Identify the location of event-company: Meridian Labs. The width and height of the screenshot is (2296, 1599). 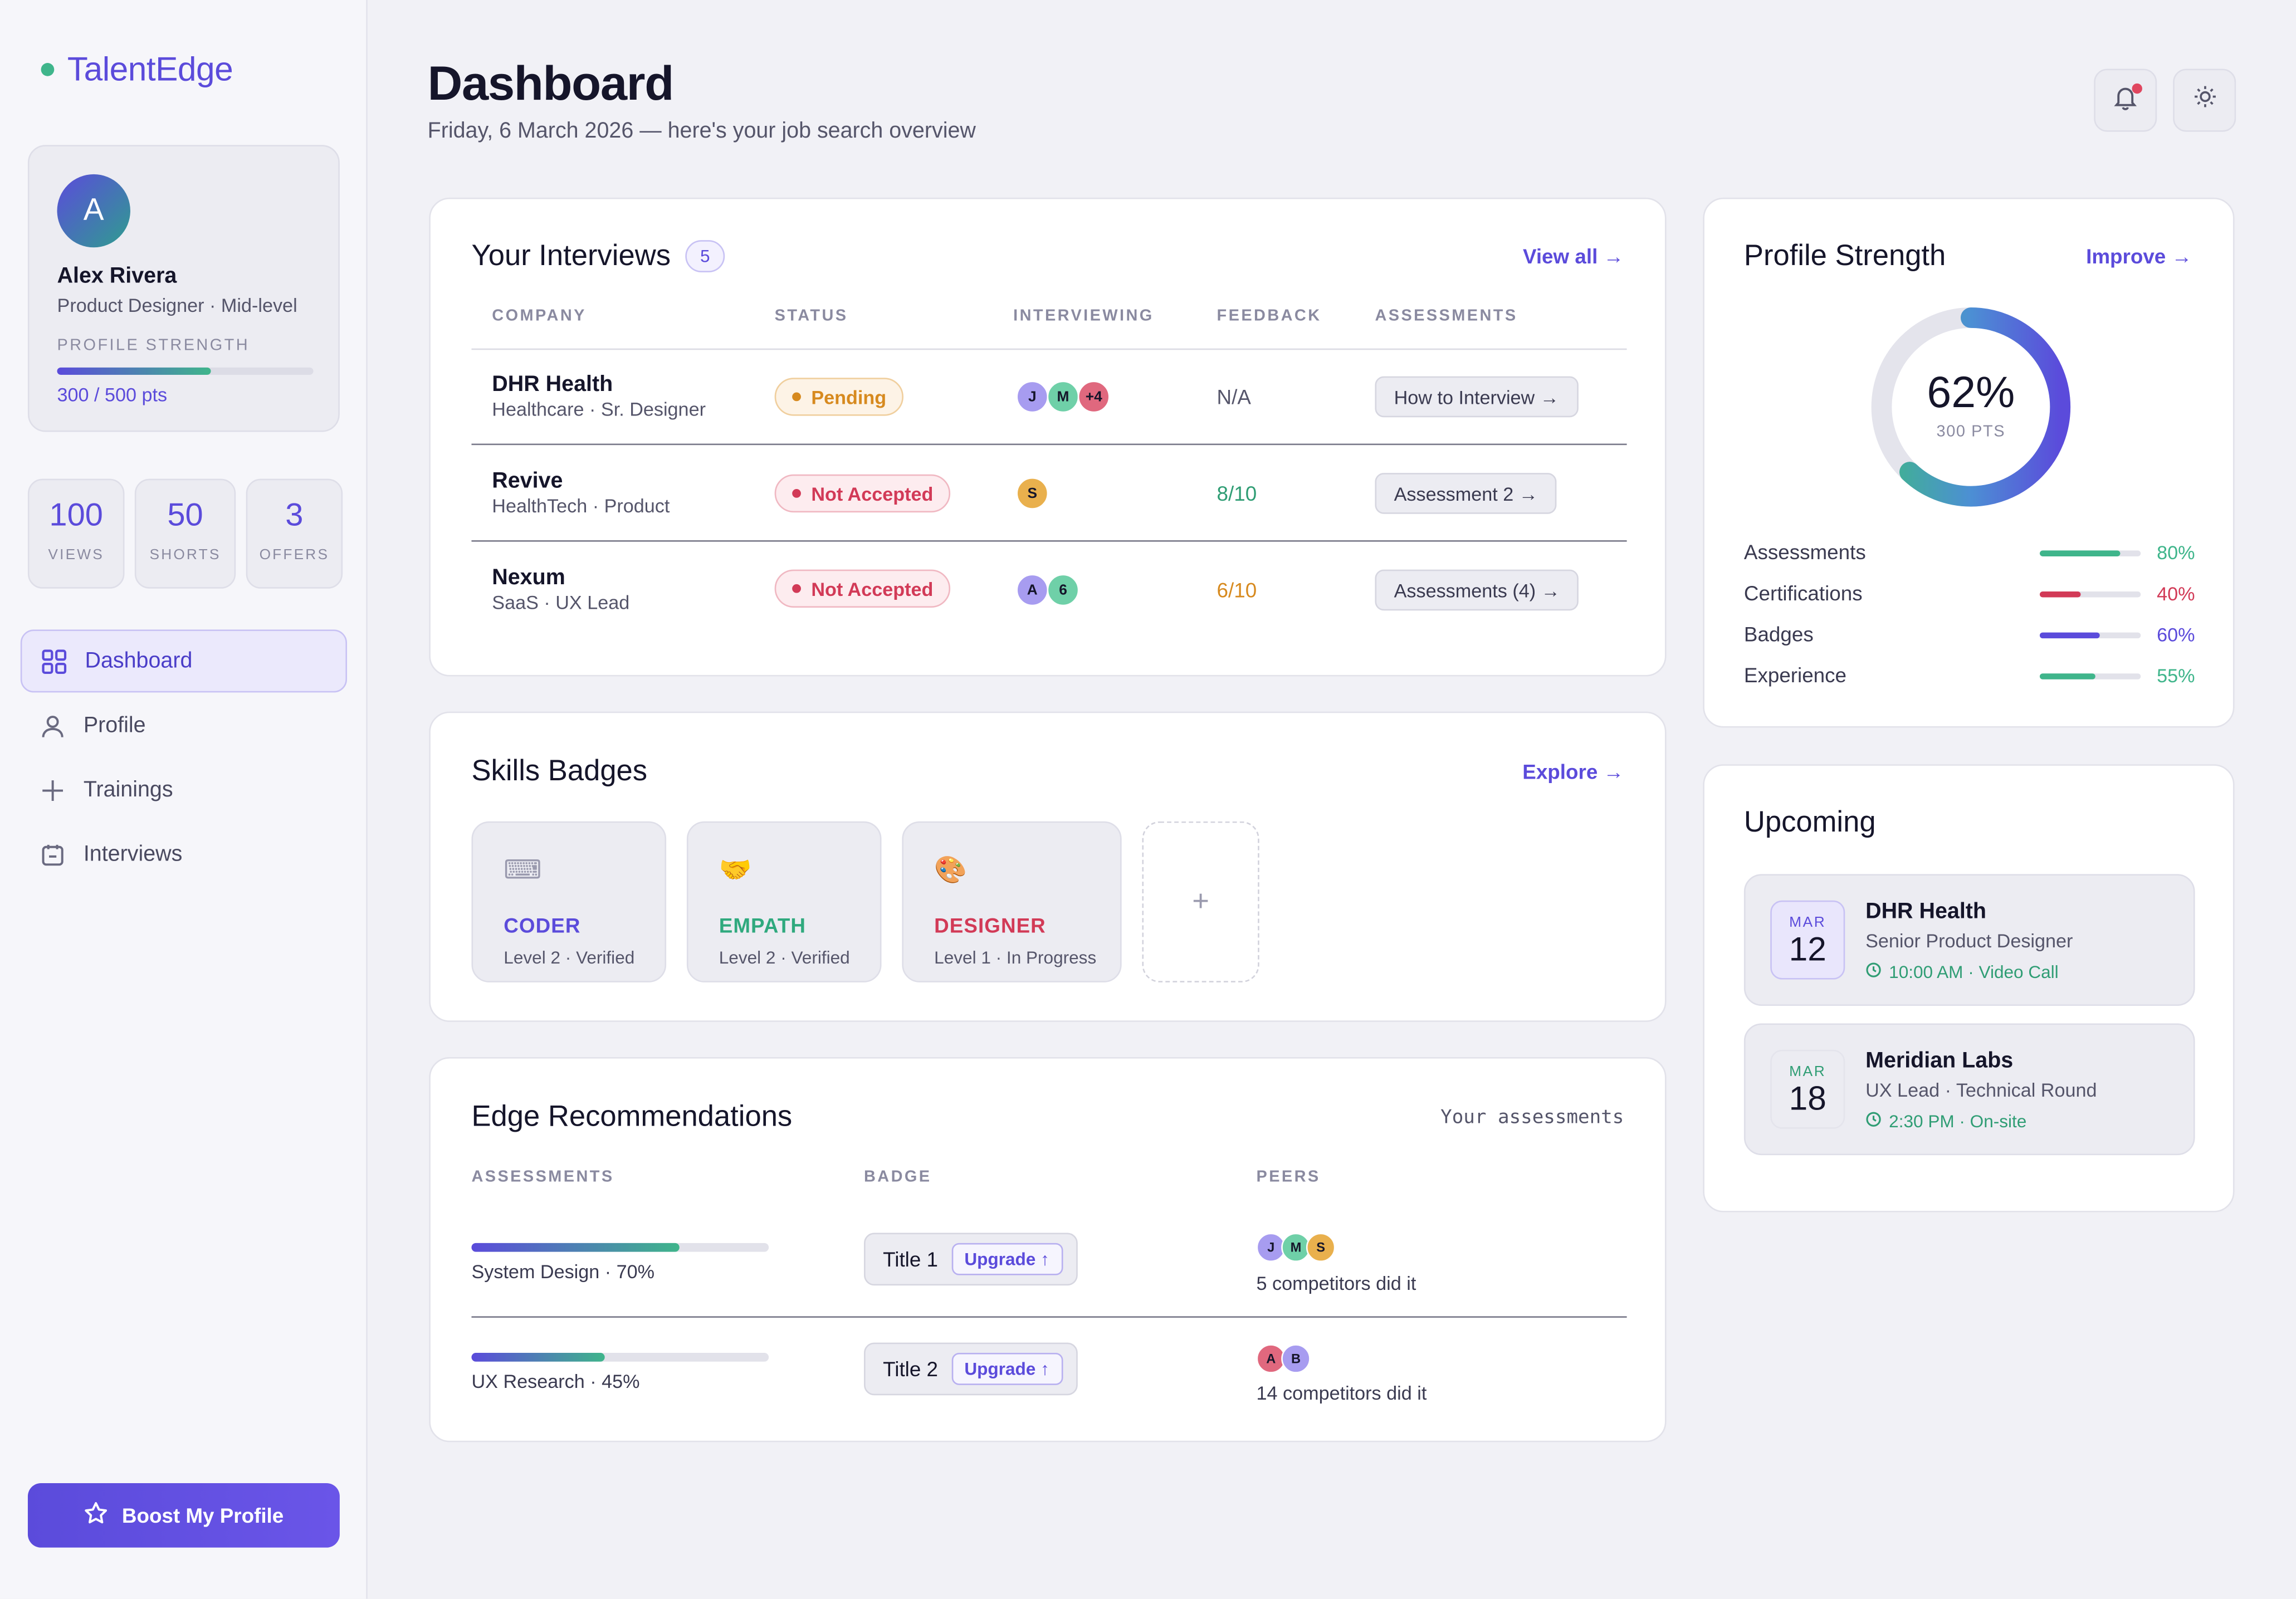
(1939, 1060).